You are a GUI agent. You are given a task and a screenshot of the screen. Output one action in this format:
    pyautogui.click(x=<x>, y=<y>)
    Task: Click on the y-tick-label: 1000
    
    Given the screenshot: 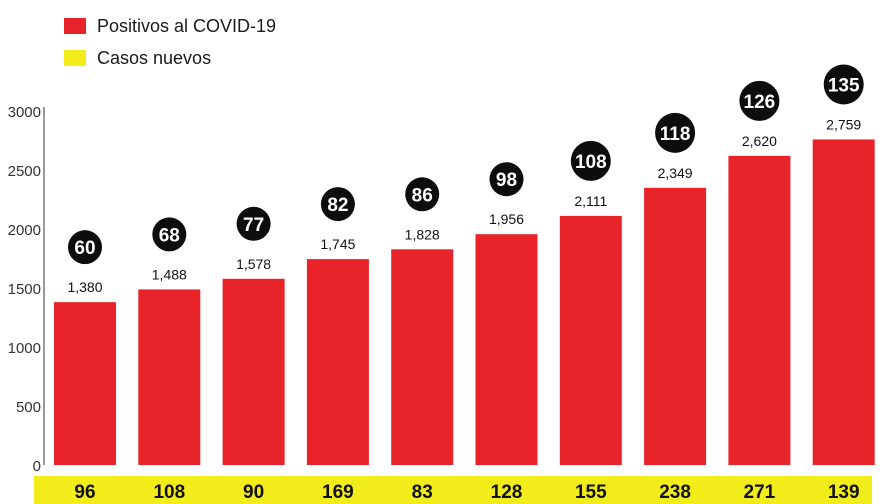 What is the action you would take?
    pyautogui.click(x=24, y=348)
    